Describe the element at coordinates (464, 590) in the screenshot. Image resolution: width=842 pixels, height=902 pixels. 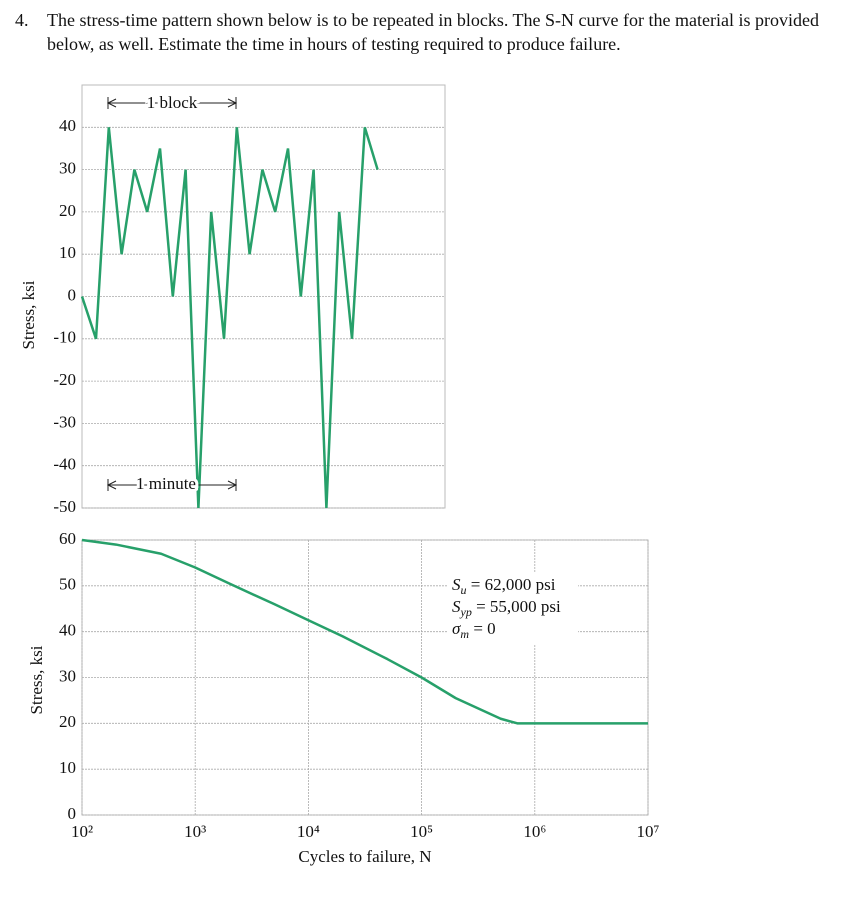
I see `subscript: u` at that location.